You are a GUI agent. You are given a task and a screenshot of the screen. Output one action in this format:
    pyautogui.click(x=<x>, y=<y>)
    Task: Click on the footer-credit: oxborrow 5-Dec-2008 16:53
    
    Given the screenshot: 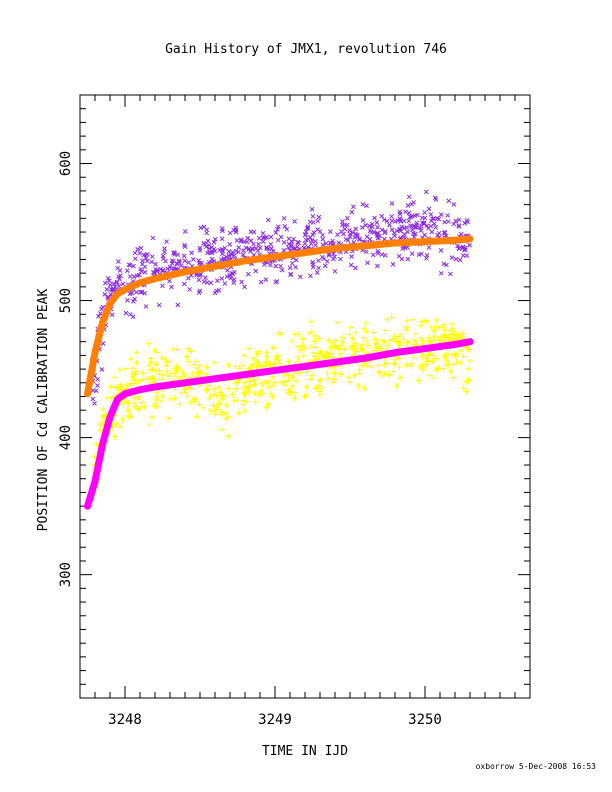 What is the action you would take?
    pyautogui.click(x=536, y=766)
    